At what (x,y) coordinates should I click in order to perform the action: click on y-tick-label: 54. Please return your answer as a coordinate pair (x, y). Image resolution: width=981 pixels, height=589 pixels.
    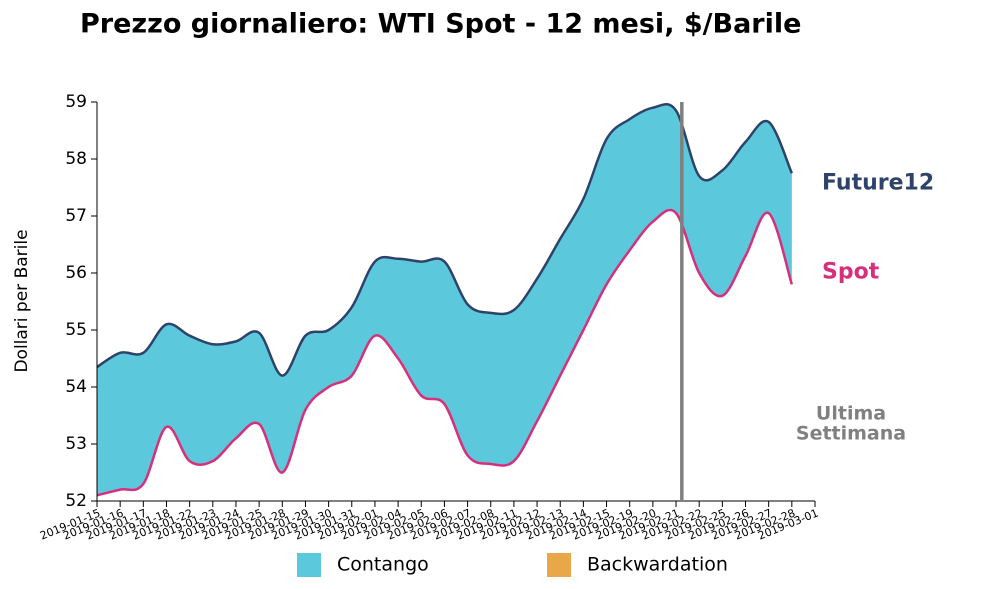
    Looking at the image, I should click on (76, 387).